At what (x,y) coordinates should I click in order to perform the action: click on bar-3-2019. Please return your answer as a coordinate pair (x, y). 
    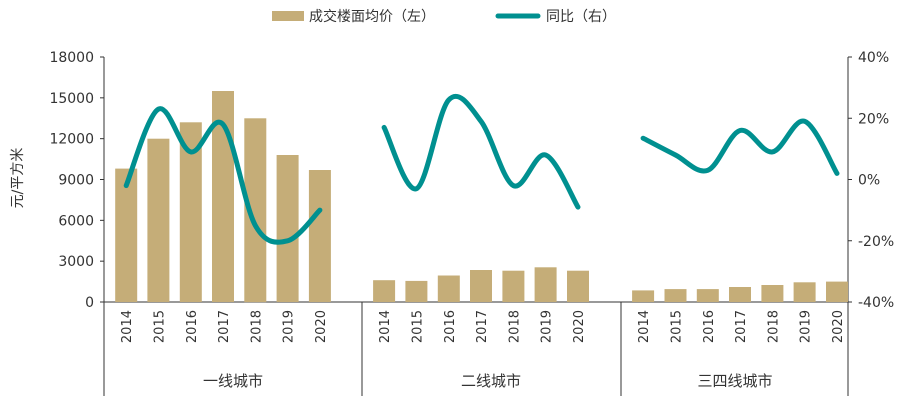
    Looking at the image, I should click on (804, 292).